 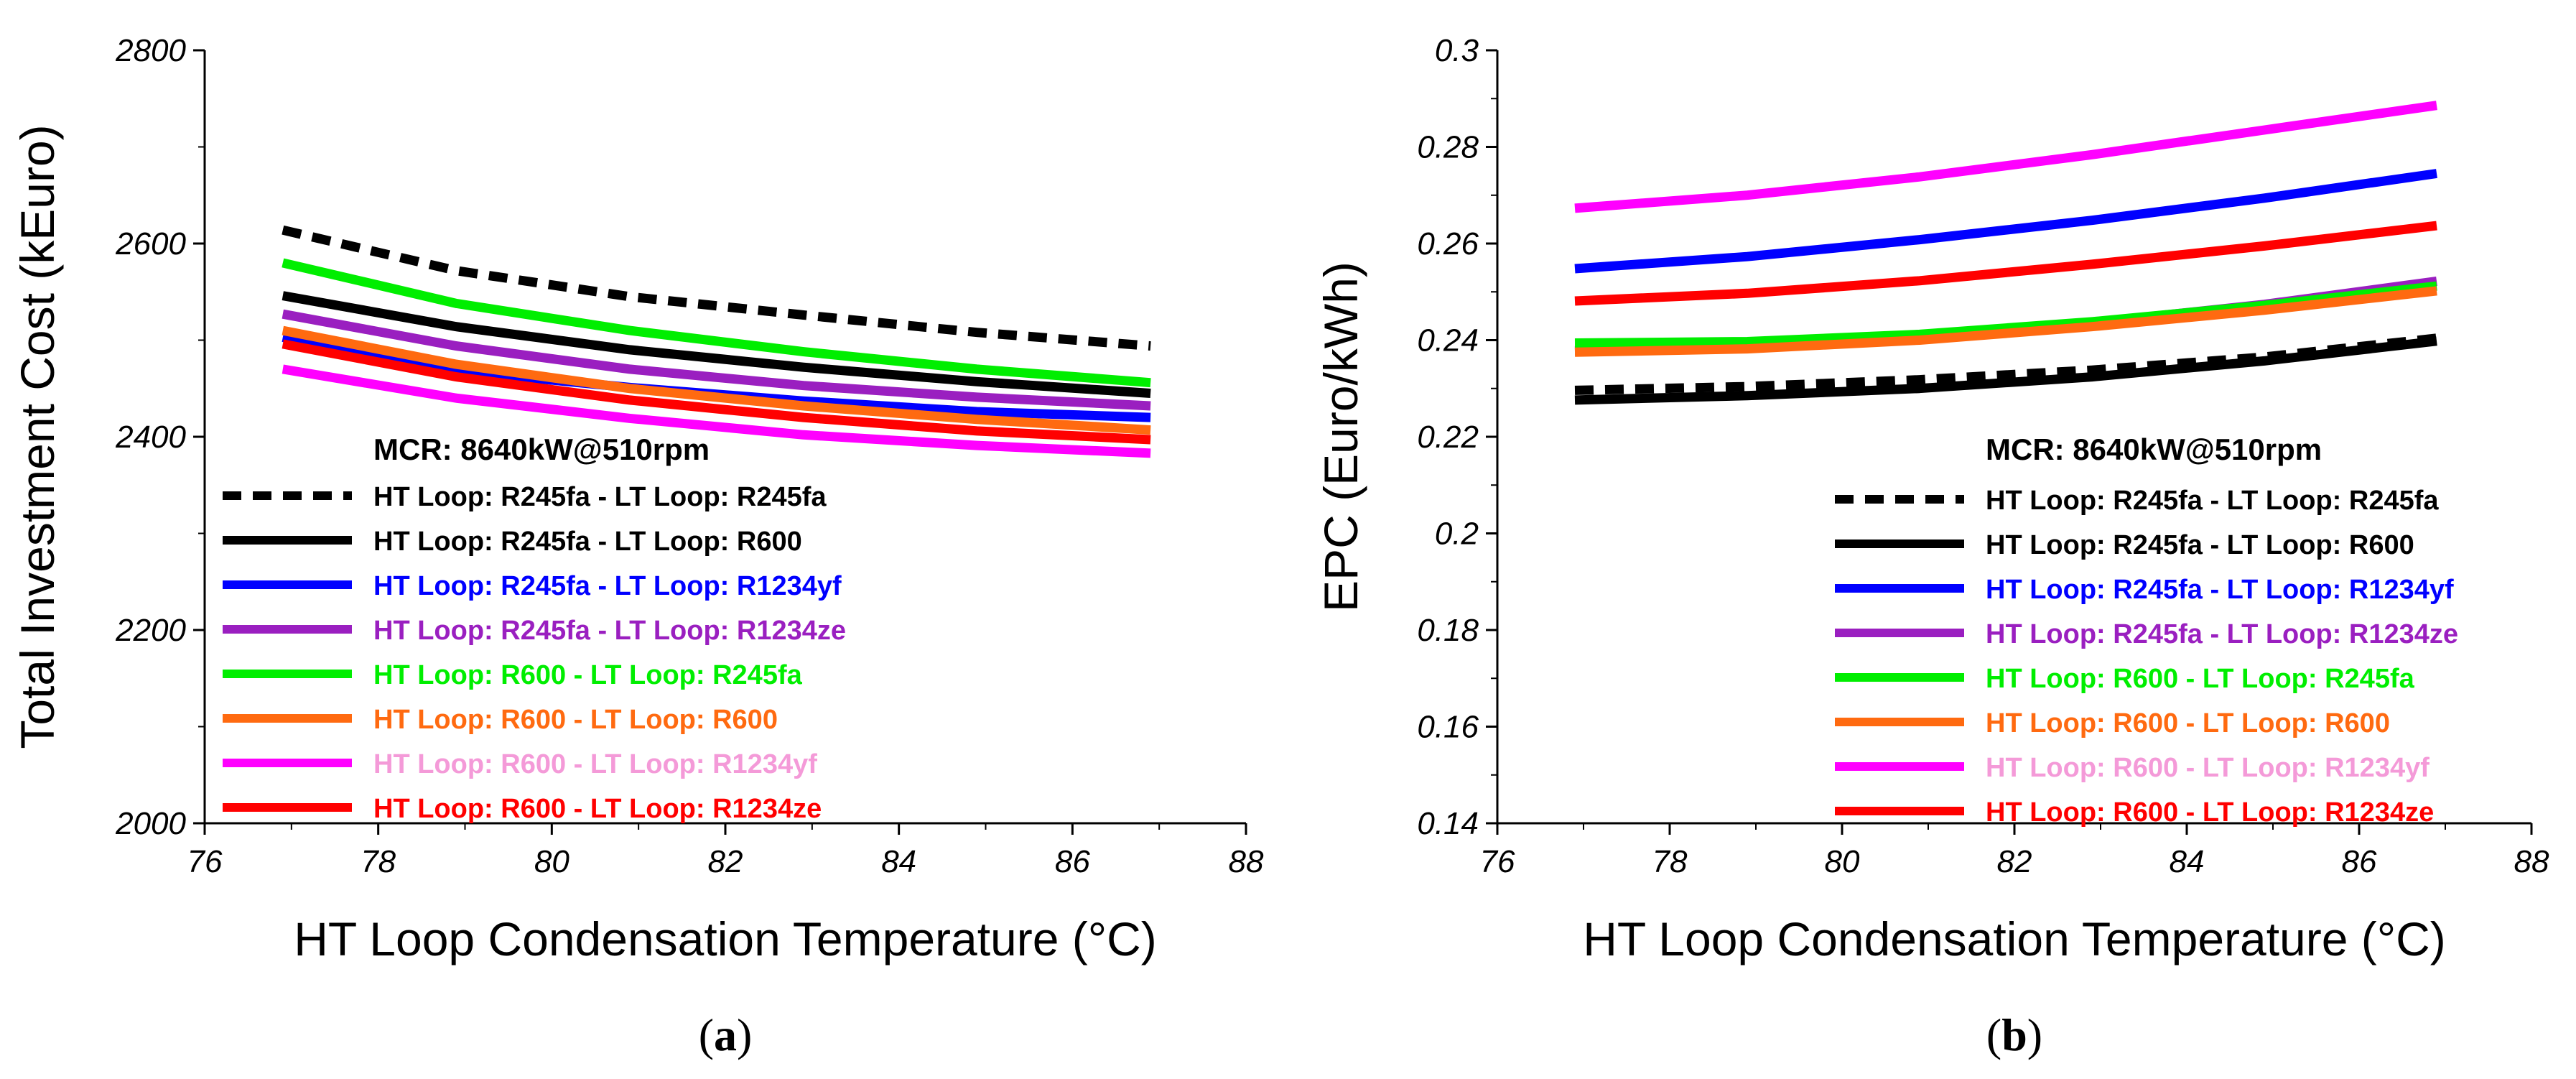 What do you see at coordinates (1448, 437) in the screenshot?
I see `y-tick-label: 0.22` at bounding box center [1448, 437].